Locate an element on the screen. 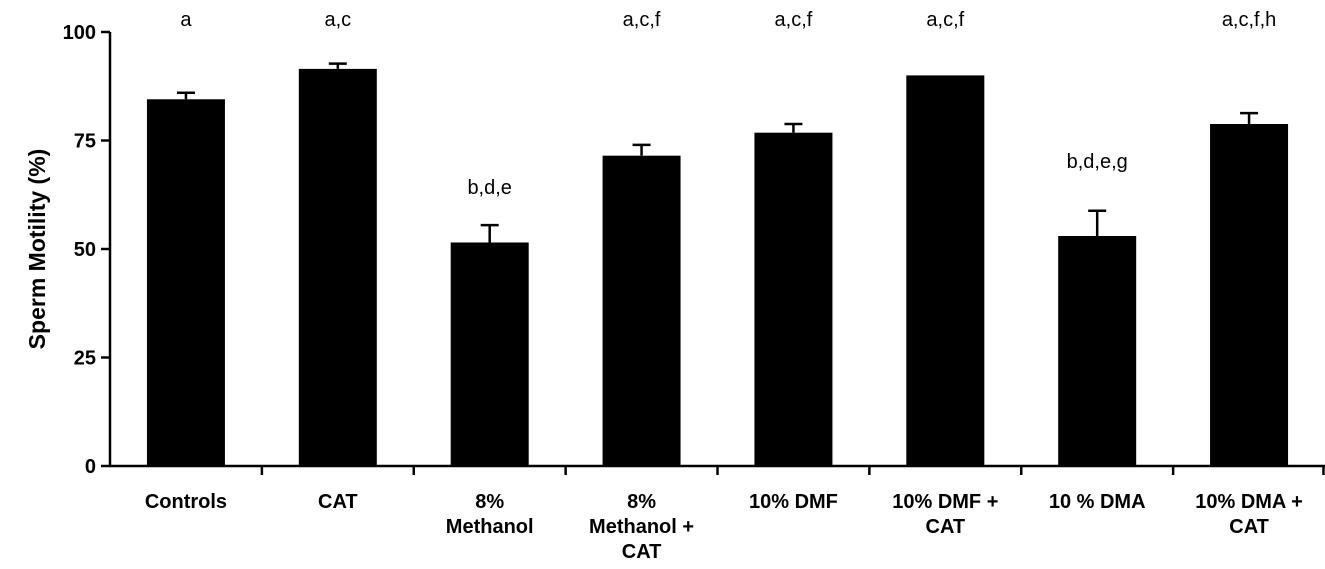 This screenshot has height=569, width=1325. y-tick-label: 75 is located at coordinates (85, 142).